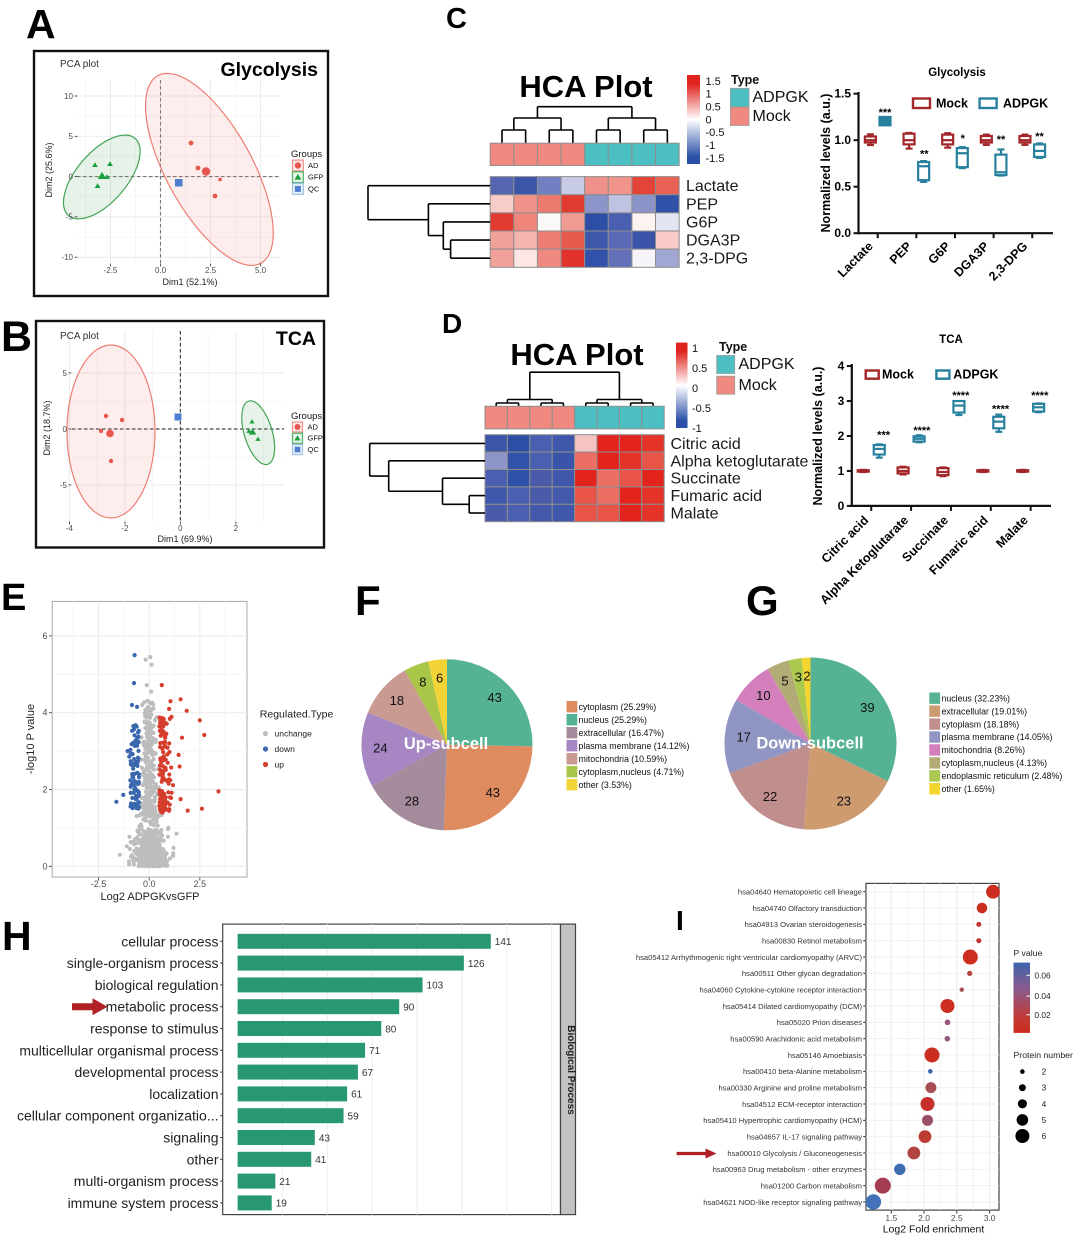 The width and height of the screenshot is (1080, 1245). I want to click on svg-text: 17, so click(743, 736).